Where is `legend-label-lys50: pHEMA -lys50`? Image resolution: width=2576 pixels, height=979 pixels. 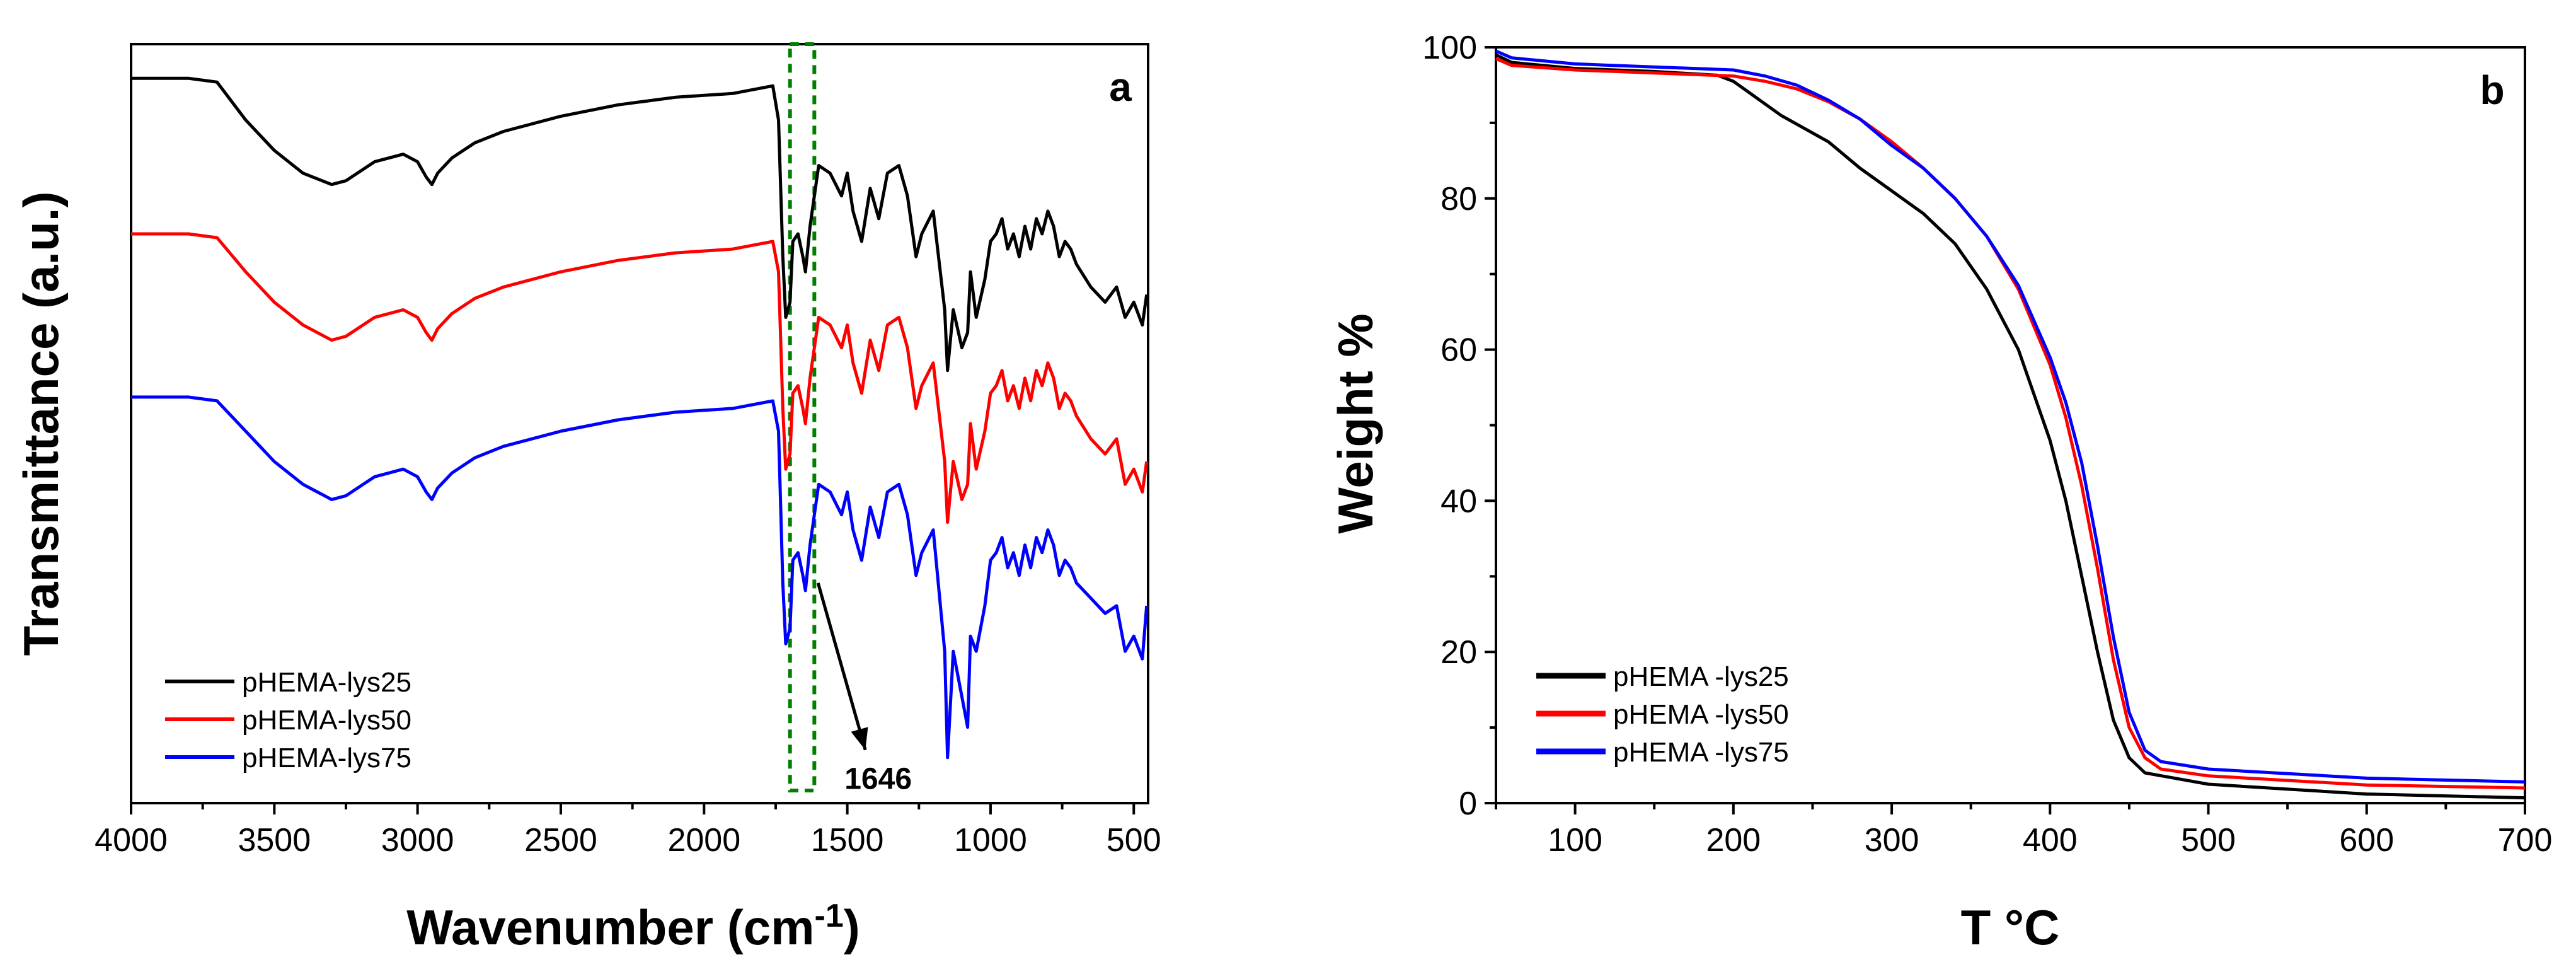
legend-label-lys50: pHEMA -lys50 is located at coordinates (1701, 714).